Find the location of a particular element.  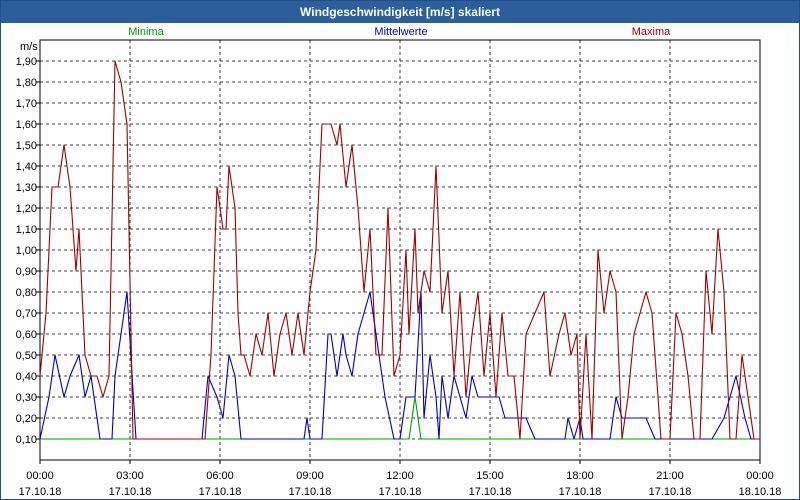

y-tick-label: 1,50 is located at coordinates (26, 146).